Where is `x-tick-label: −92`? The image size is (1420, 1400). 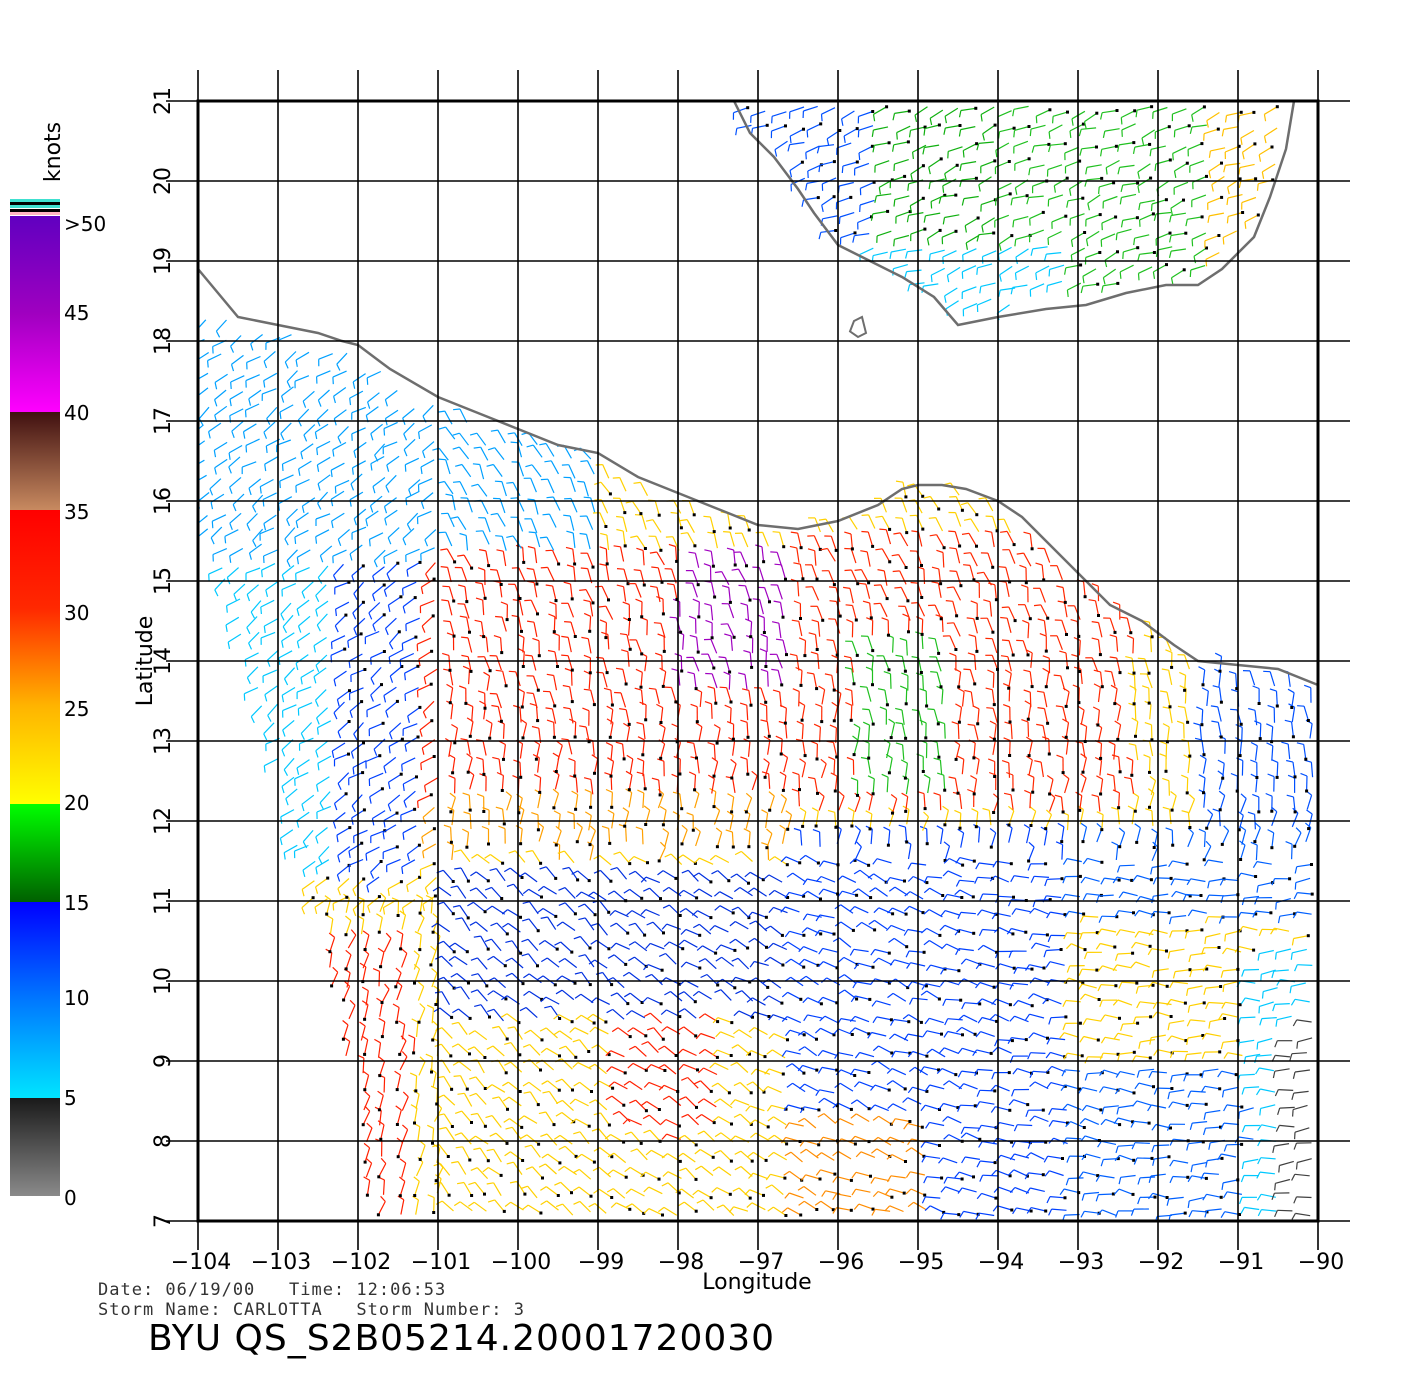
x-tick-label: −92 is located at coordinates (1161, 1262).